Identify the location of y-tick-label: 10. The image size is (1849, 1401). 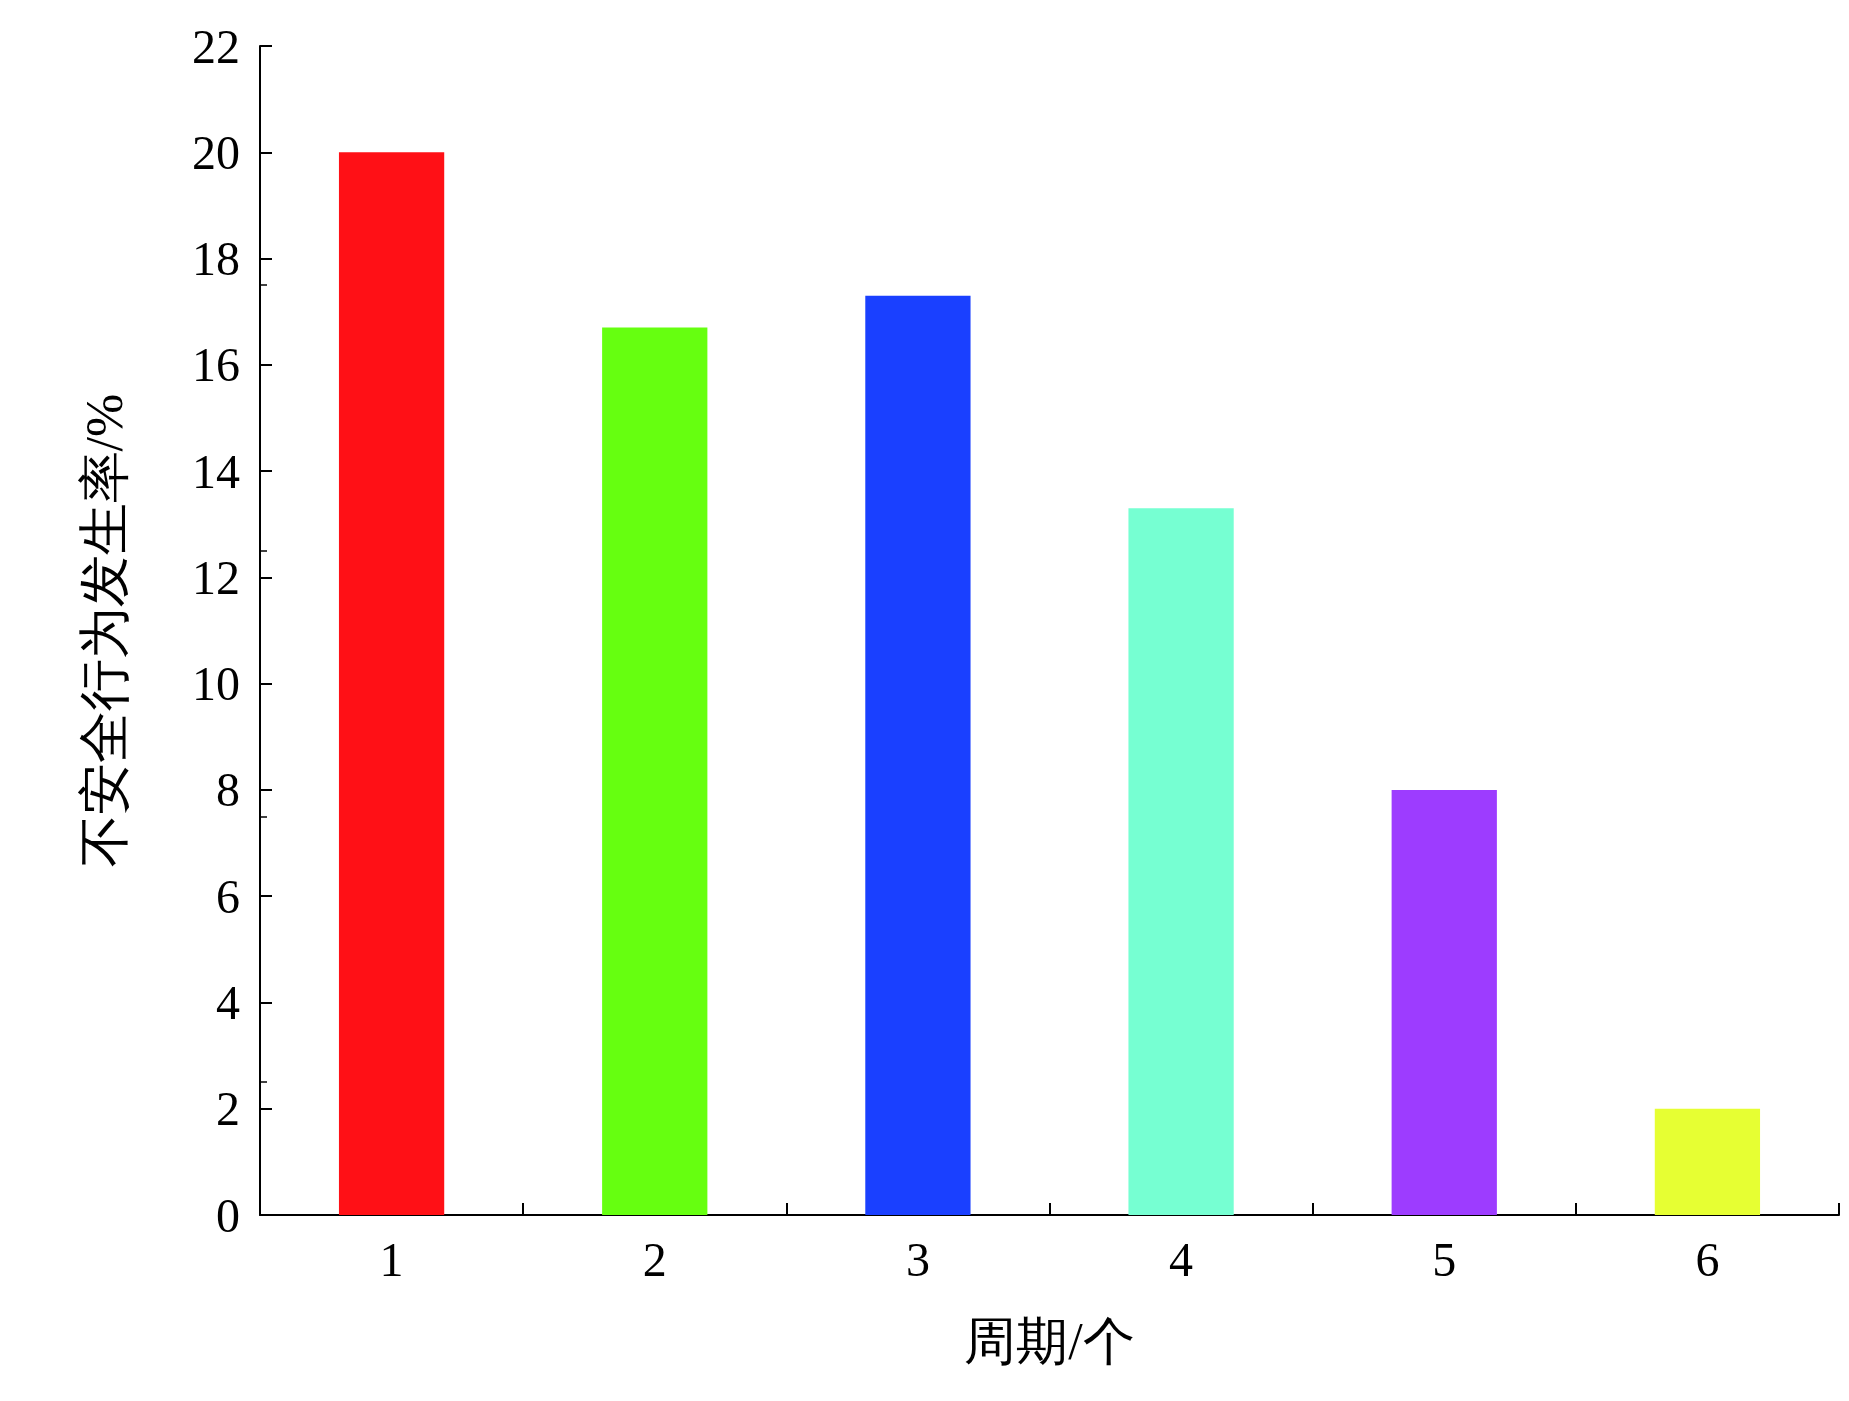
(216, 684).